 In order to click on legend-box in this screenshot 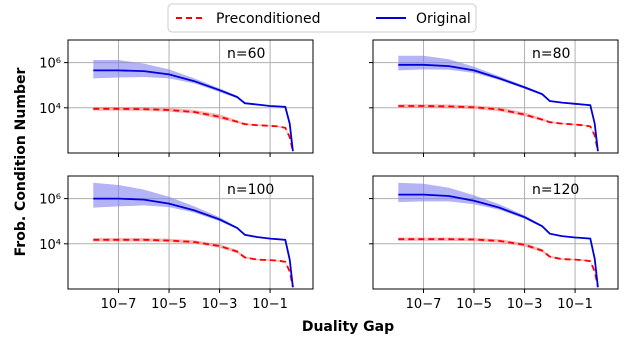, I will do `click(322, 18)`.